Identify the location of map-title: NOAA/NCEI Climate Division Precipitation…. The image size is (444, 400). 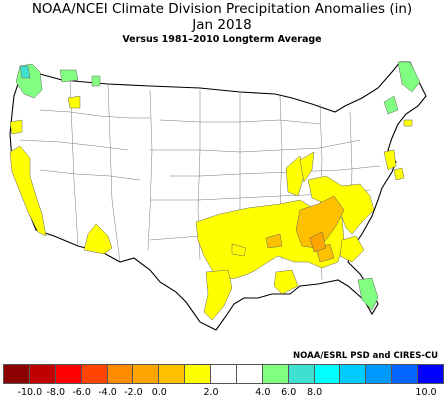
(222, 9).